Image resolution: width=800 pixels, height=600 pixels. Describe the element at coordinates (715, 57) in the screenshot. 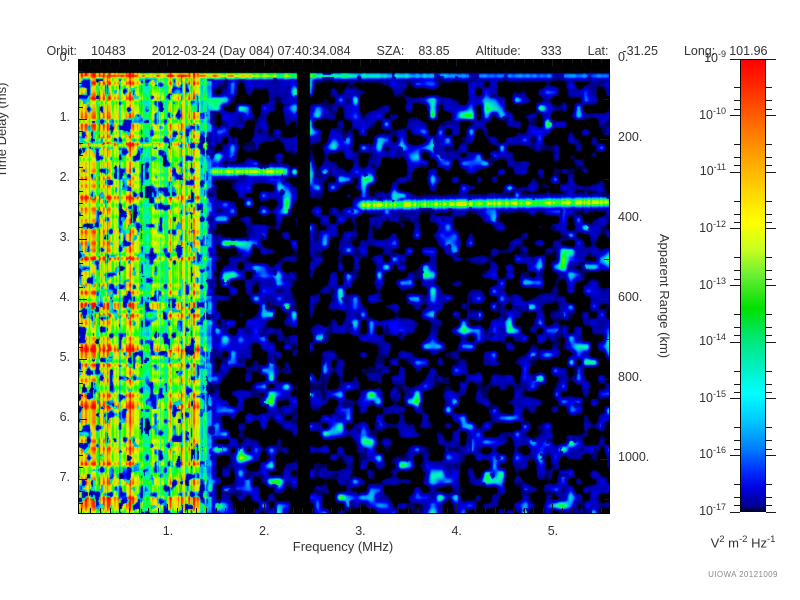

I see `colorbar-tick-label: 10-9` at that location.